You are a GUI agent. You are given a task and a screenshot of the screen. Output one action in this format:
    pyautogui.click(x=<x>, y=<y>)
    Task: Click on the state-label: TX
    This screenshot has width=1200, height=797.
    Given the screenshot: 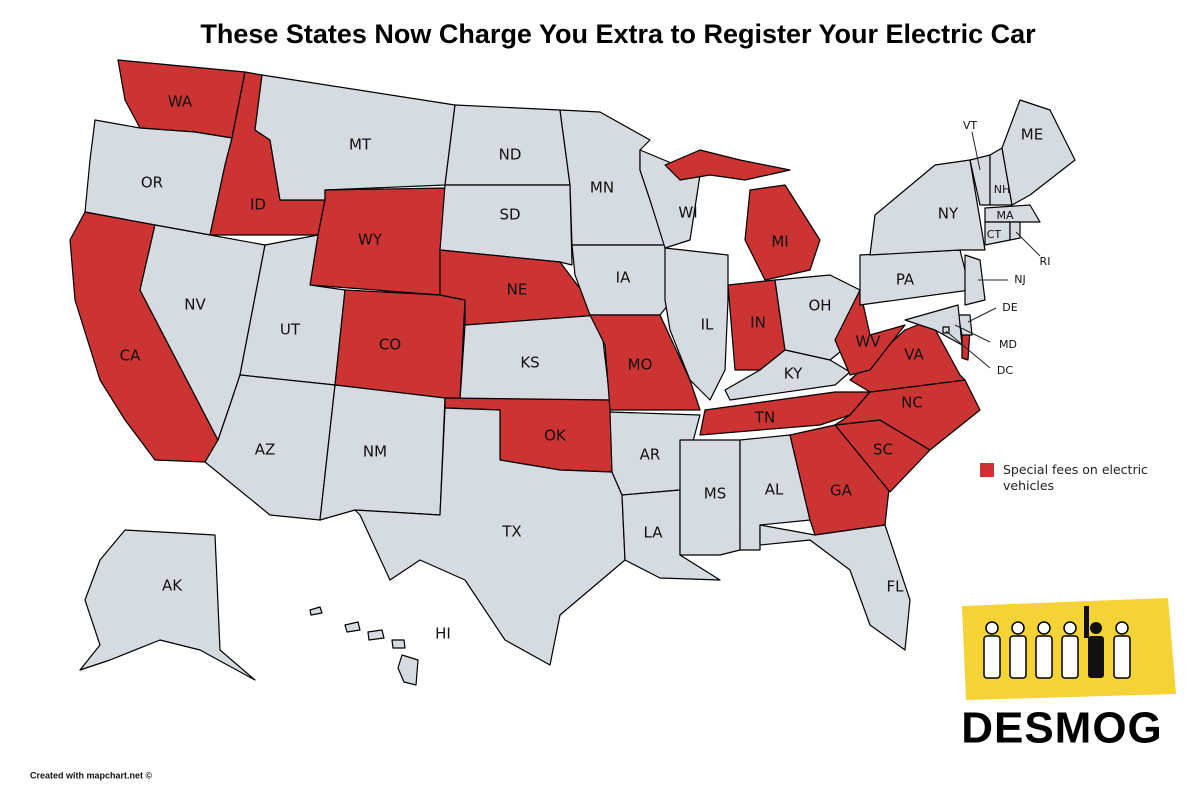 What is the action you would take?
    pyautogui.click(x=511, y=532)
    